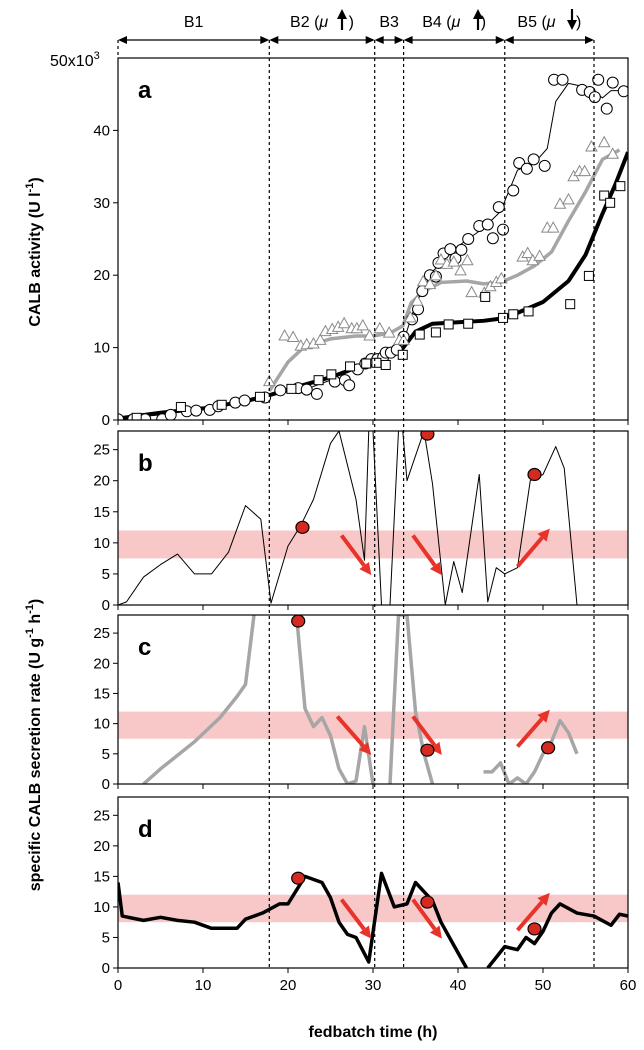 This screenshot has width=644, height=1050. What do you see at coordinates (34, 745) in the screenshot?
I see `y-axis-label-secretion-rate: specific CALB secretion rate (U g-1 h-1)` at bounding box center [34, 745].